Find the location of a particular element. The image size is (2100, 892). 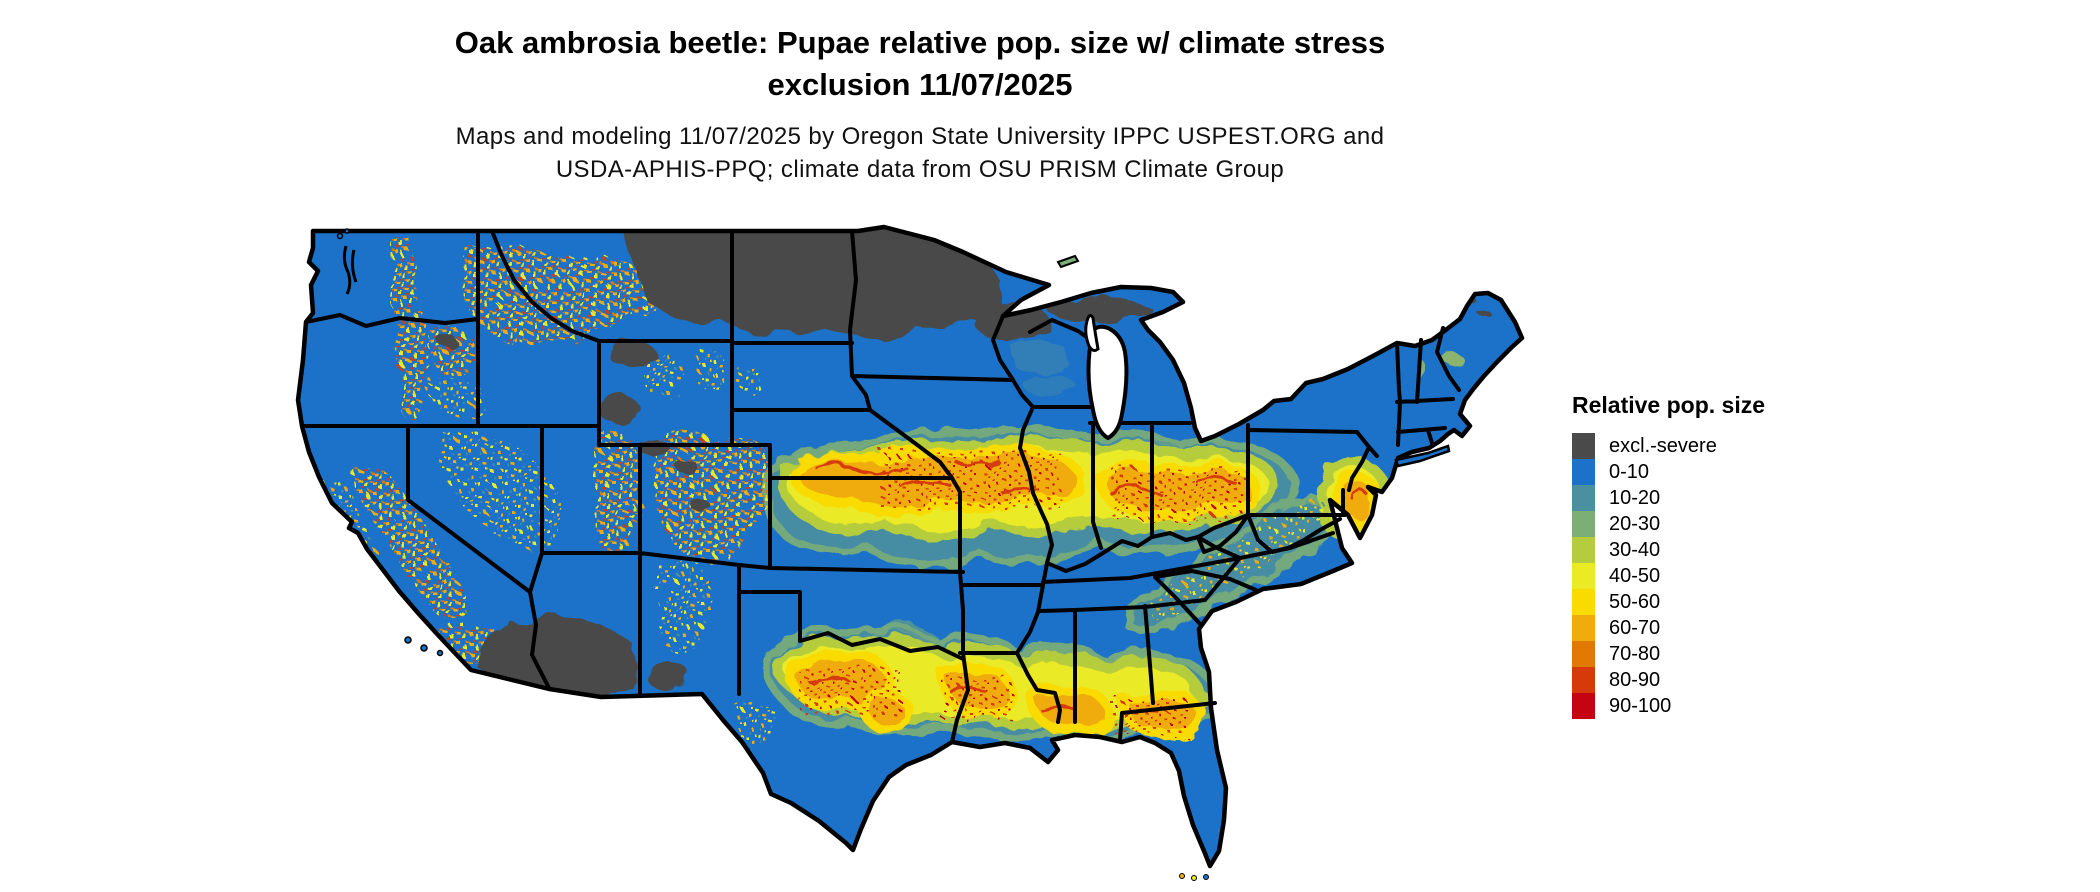

legend-label: 70-80 is located at coordinates (1635, 653).